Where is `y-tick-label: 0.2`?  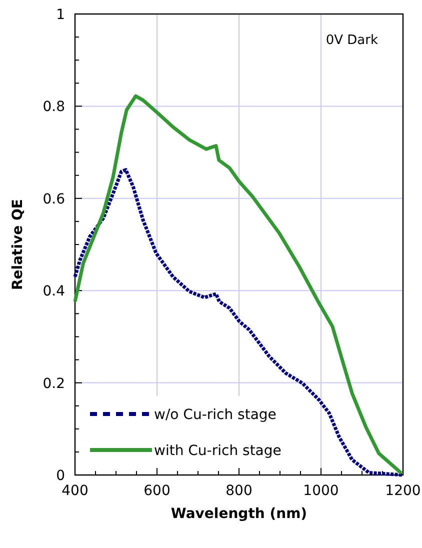 y-tick-label: 0.2 is located at coordinates (53, 384).